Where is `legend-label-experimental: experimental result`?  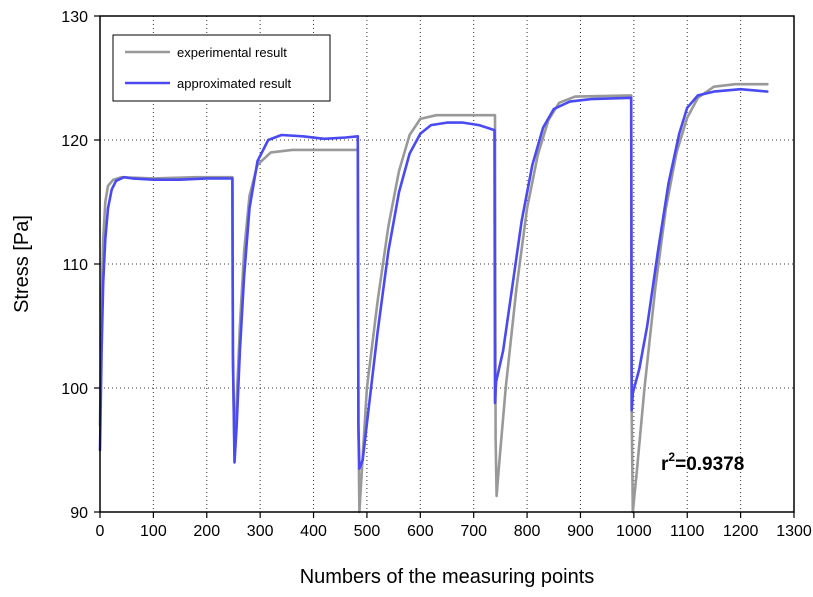
legend-label-experimental: experimental result is located at coordinates (232, 52).